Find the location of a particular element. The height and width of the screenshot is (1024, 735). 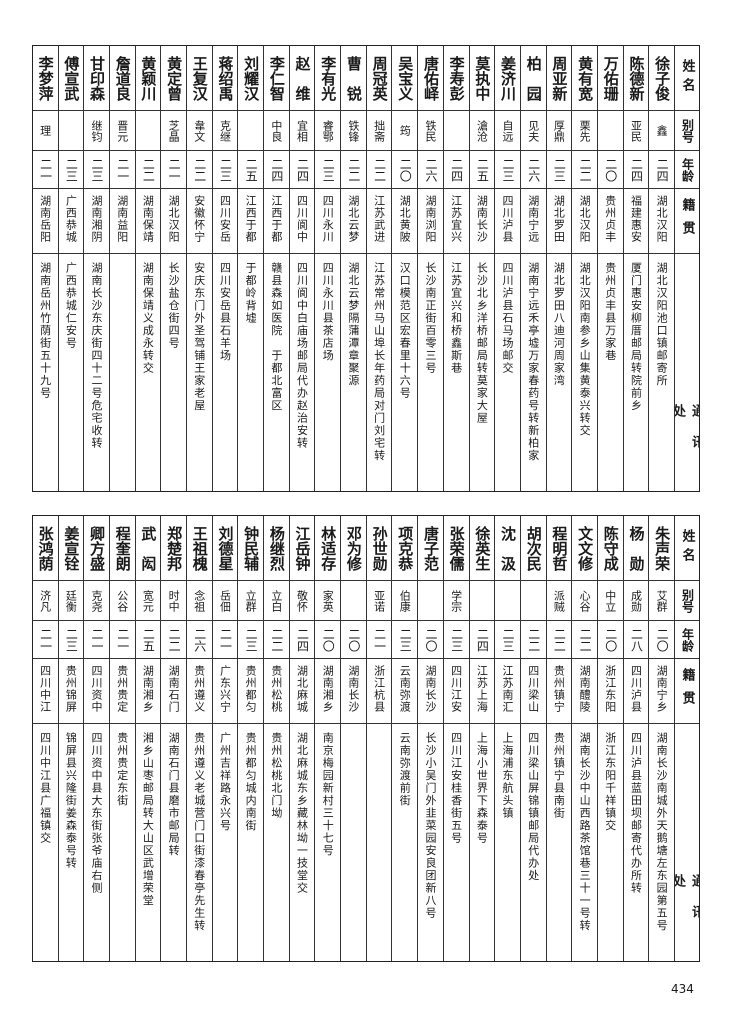

person-name: 杨继烈 is located at coordinates (276, 548).